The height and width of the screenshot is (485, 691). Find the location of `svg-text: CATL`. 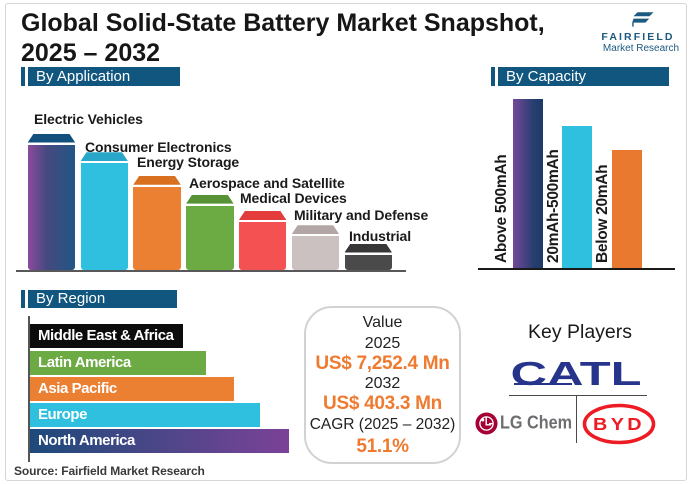

svg-text: CATL is located at coordinates (576, 373).